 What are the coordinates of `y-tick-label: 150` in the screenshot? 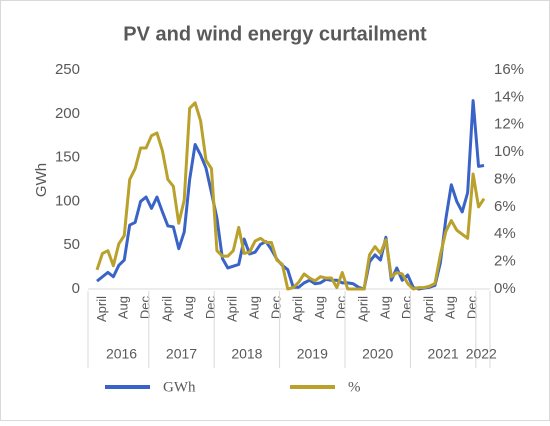 It's located at (67, 157).